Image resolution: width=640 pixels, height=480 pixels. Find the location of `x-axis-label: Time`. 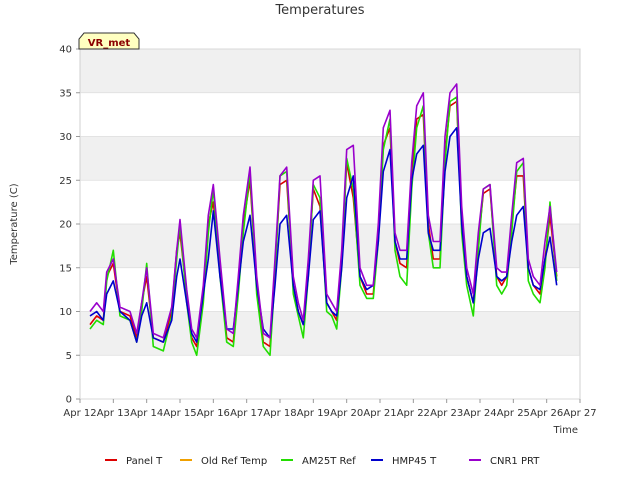

x-axis-label: Time is located at coordinates (565, 430).